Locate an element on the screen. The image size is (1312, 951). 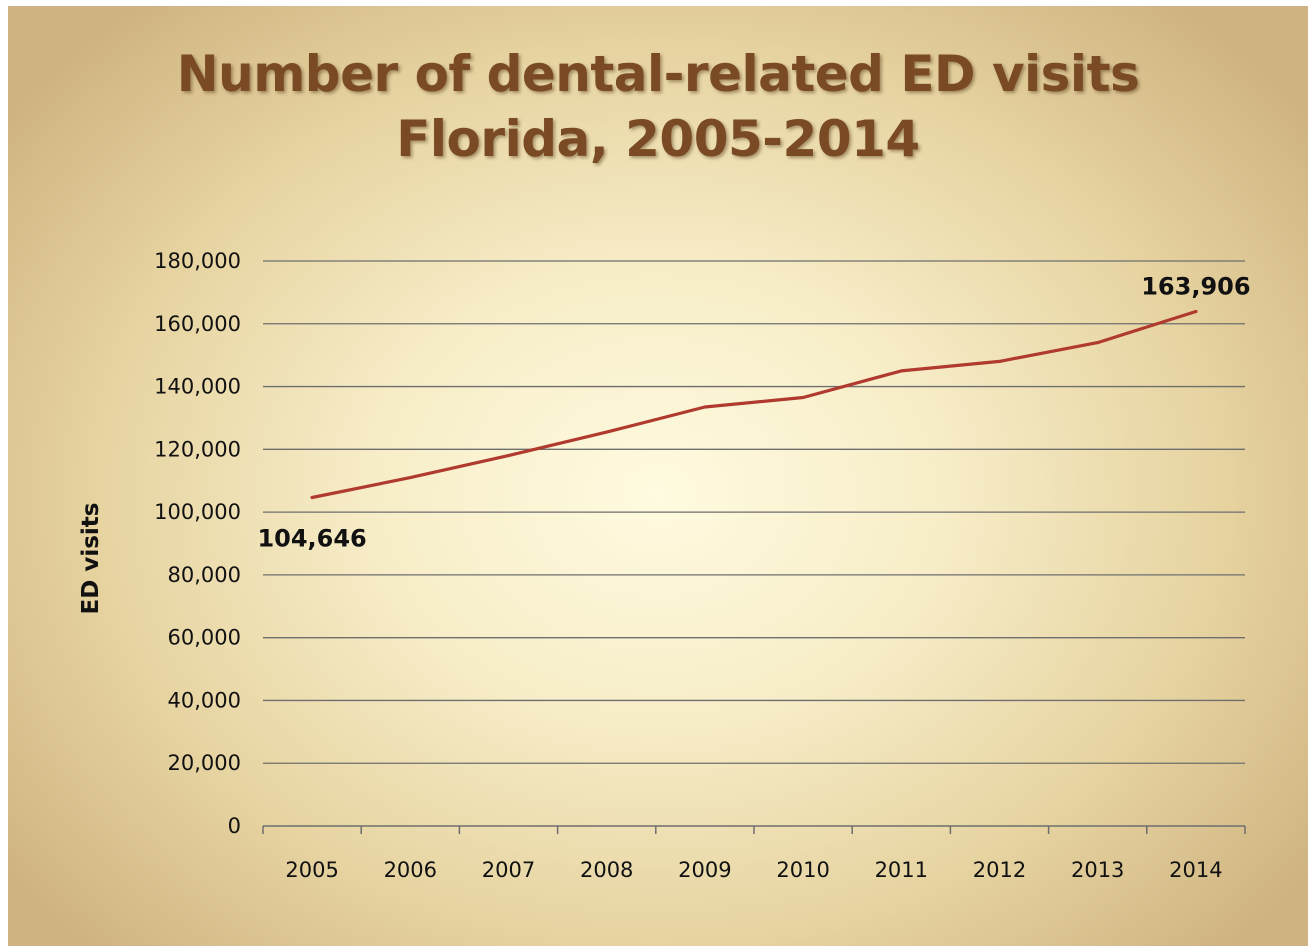
x-tick-label: 2005 is located at coordinates (311, 870).